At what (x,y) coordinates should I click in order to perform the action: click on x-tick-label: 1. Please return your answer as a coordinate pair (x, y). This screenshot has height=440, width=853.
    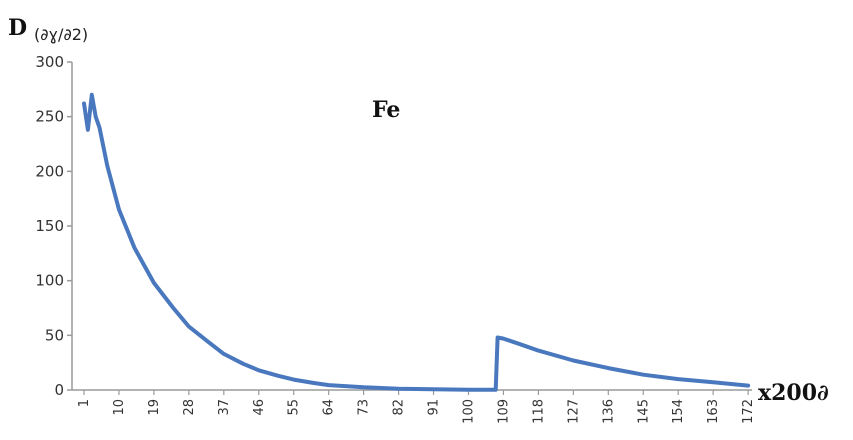
    Looking at the image, I should click on (84, 403).